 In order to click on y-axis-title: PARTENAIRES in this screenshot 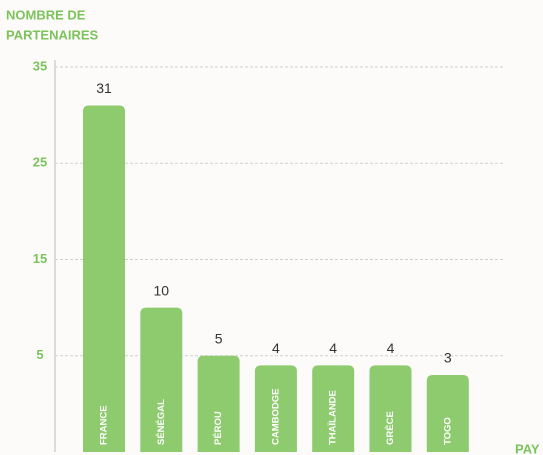, I will do `click(52, 34)`.